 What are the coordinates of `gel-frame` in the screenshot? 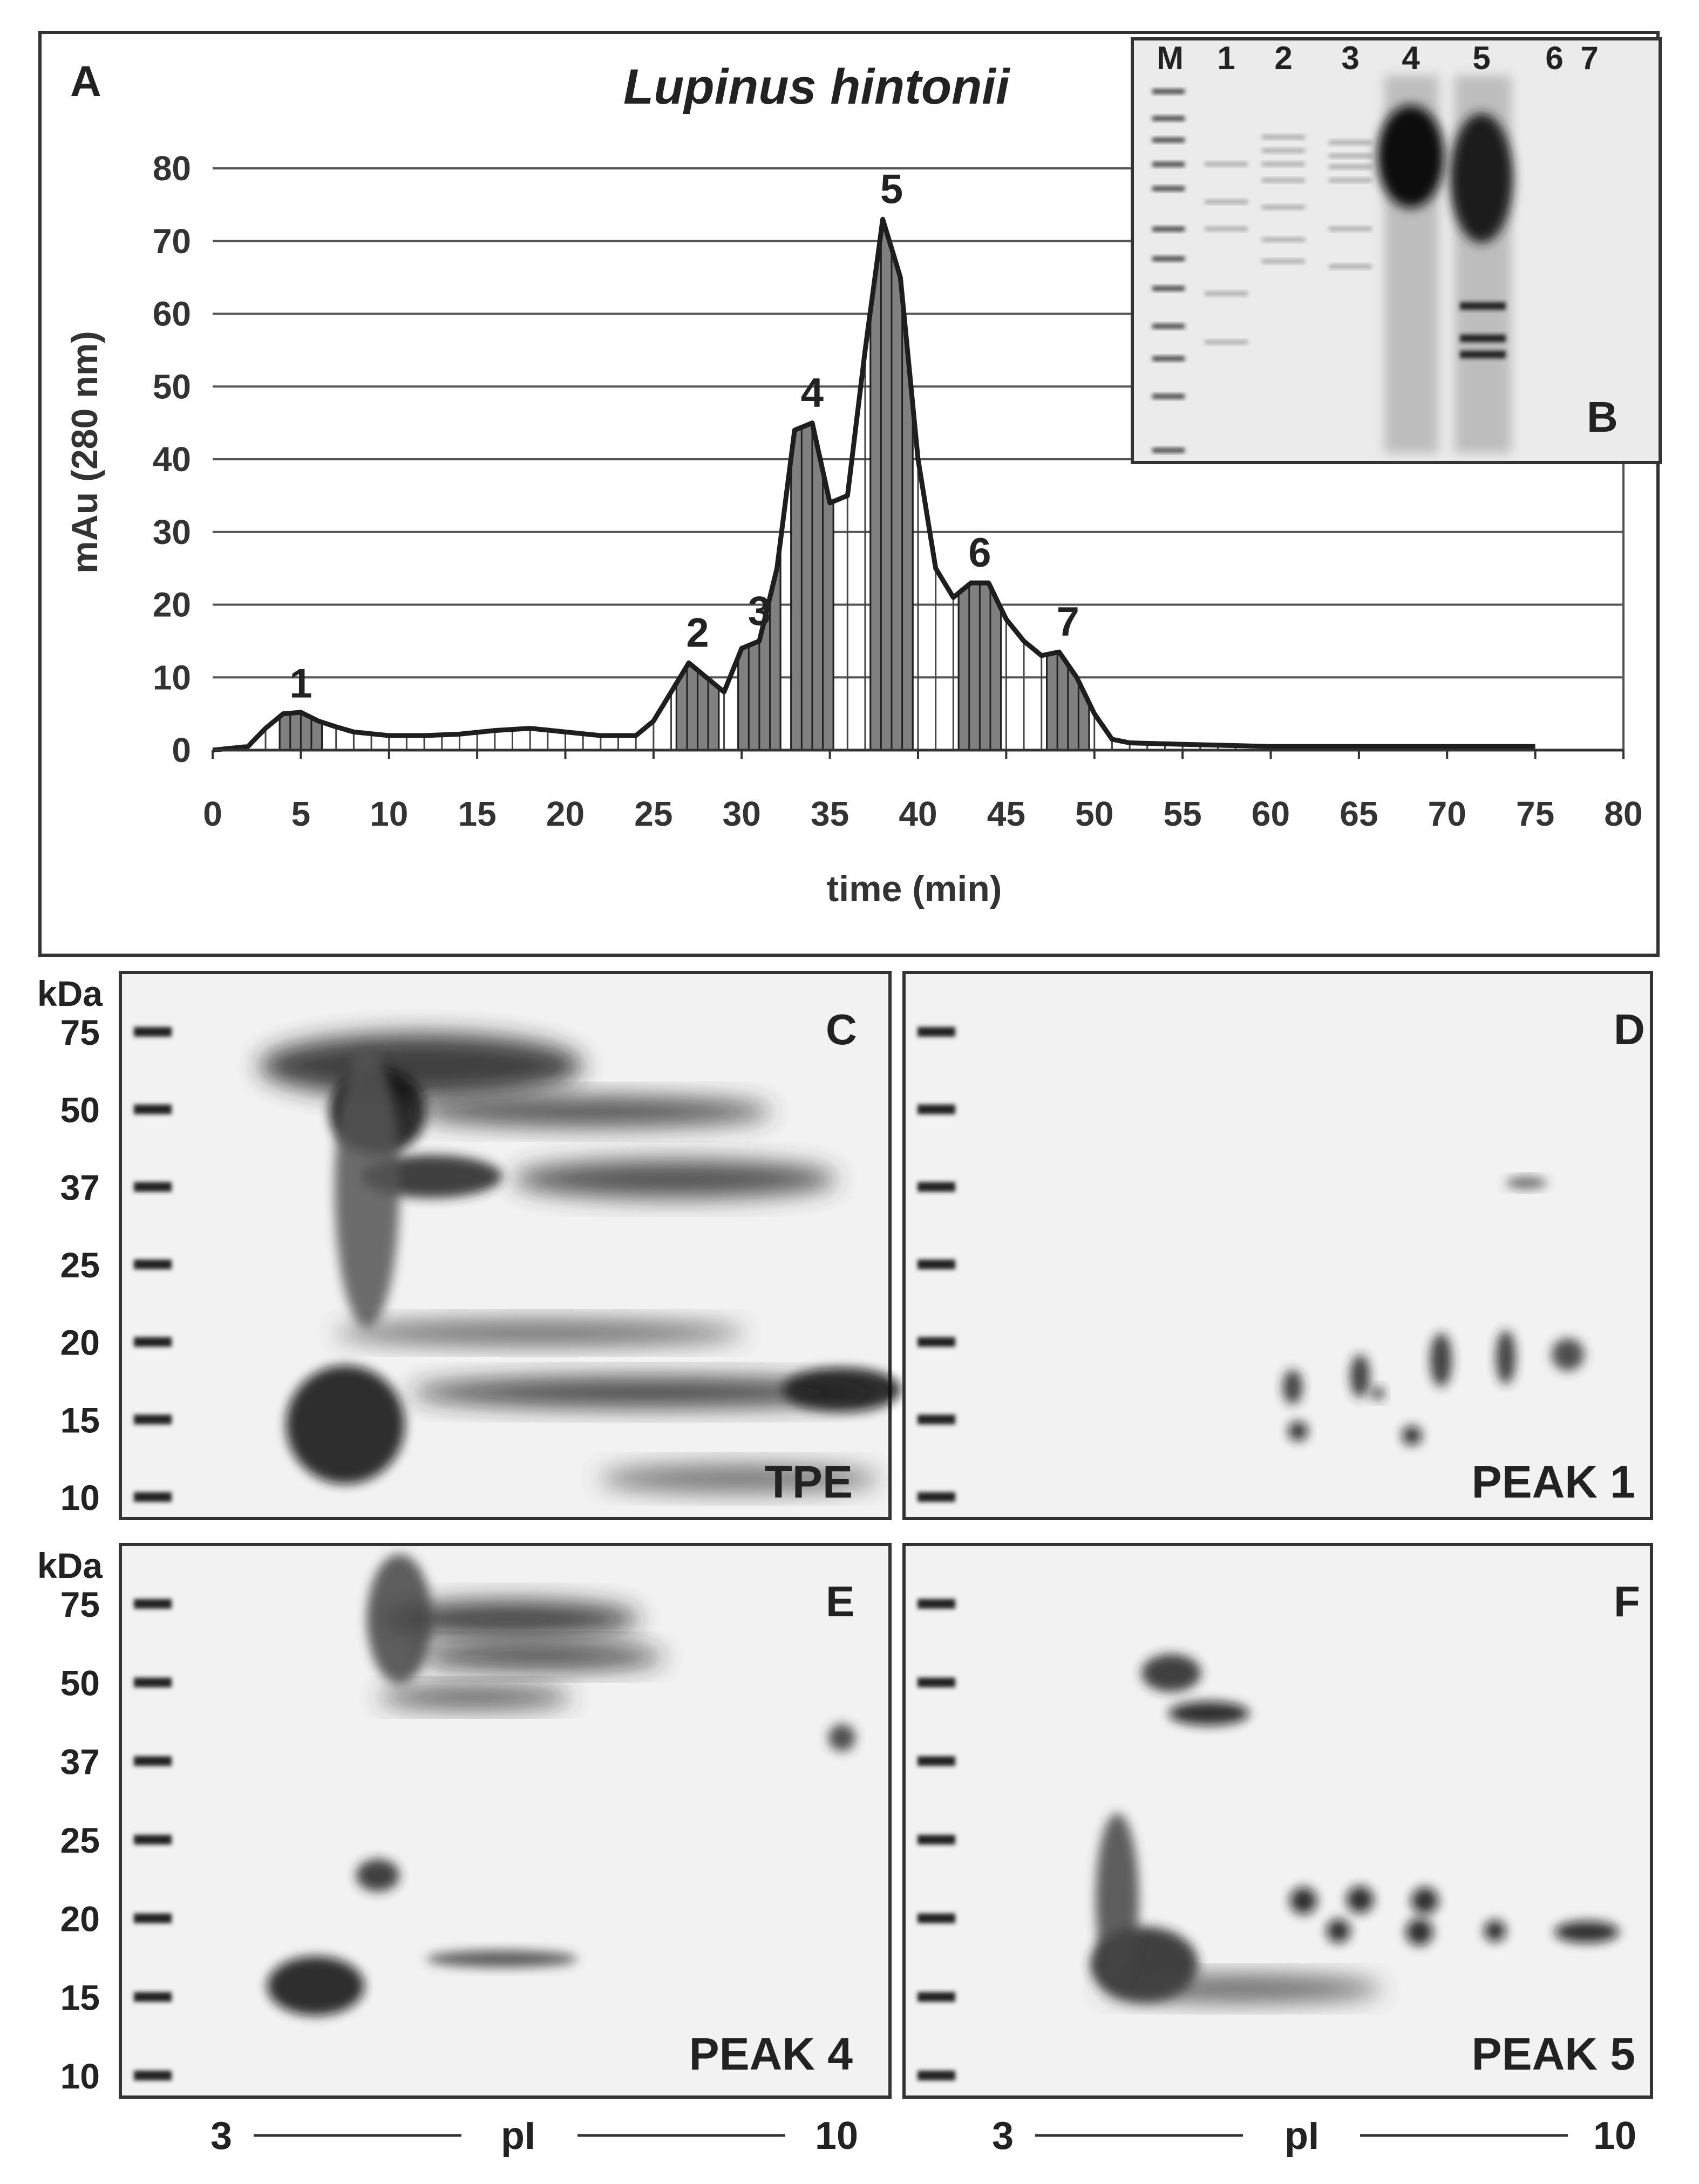 It's located at (1277, 1245).